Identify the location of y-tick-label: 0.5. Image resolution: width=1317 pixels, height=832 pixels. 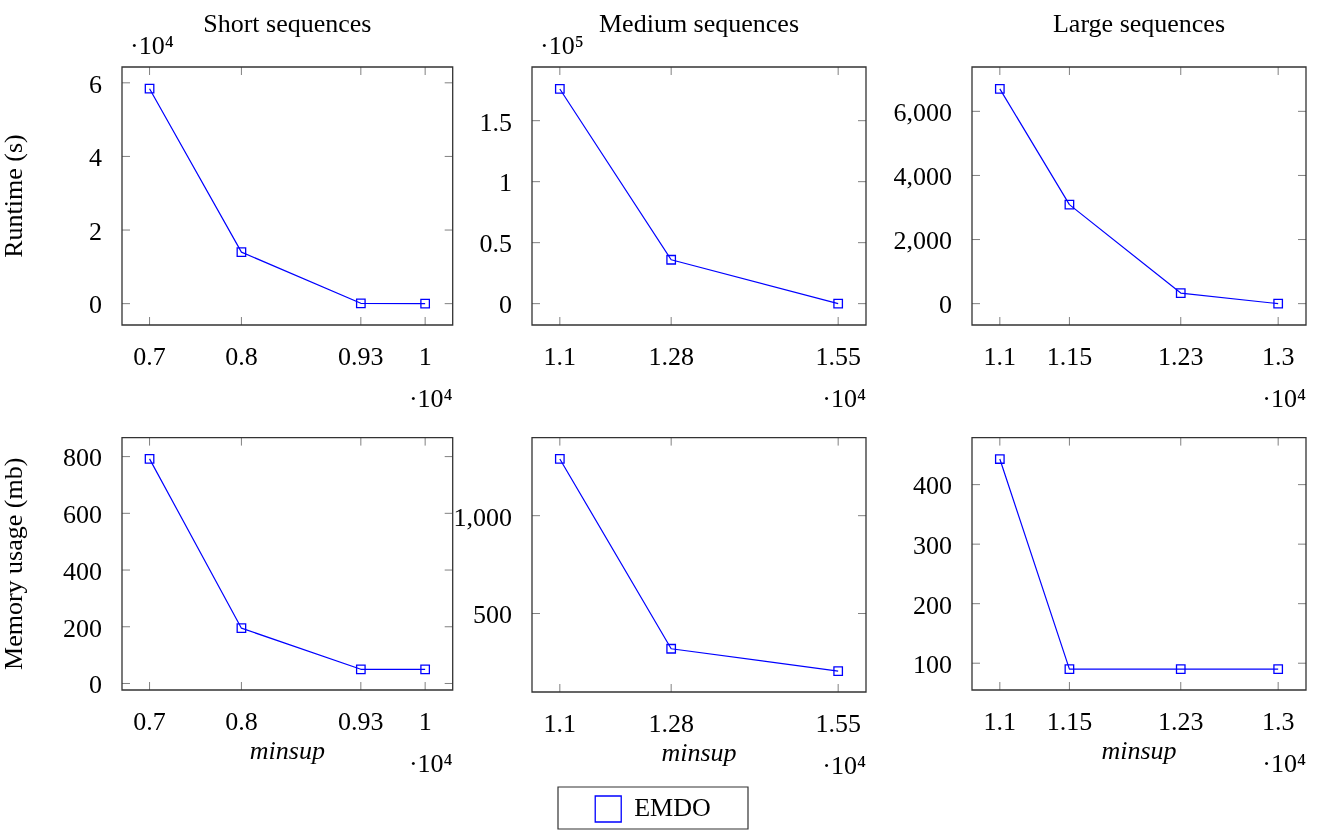
(495, 244).